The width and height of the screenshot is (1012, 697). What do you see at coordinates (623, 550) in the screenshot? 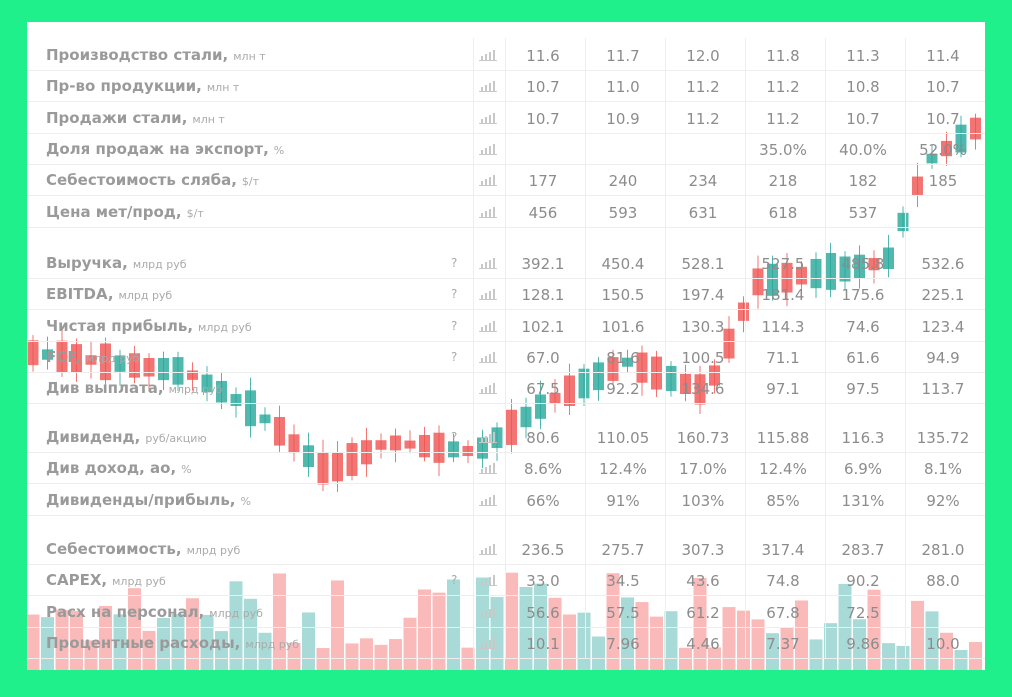
I see `cell-value: 275.7` at bounding box center [623, 550].